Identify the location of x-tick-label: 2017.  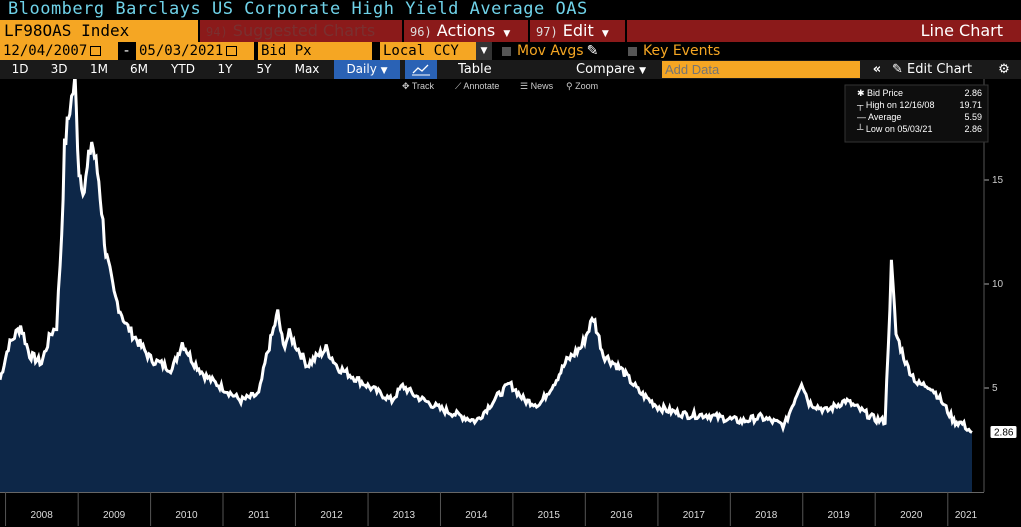
(694, 515).